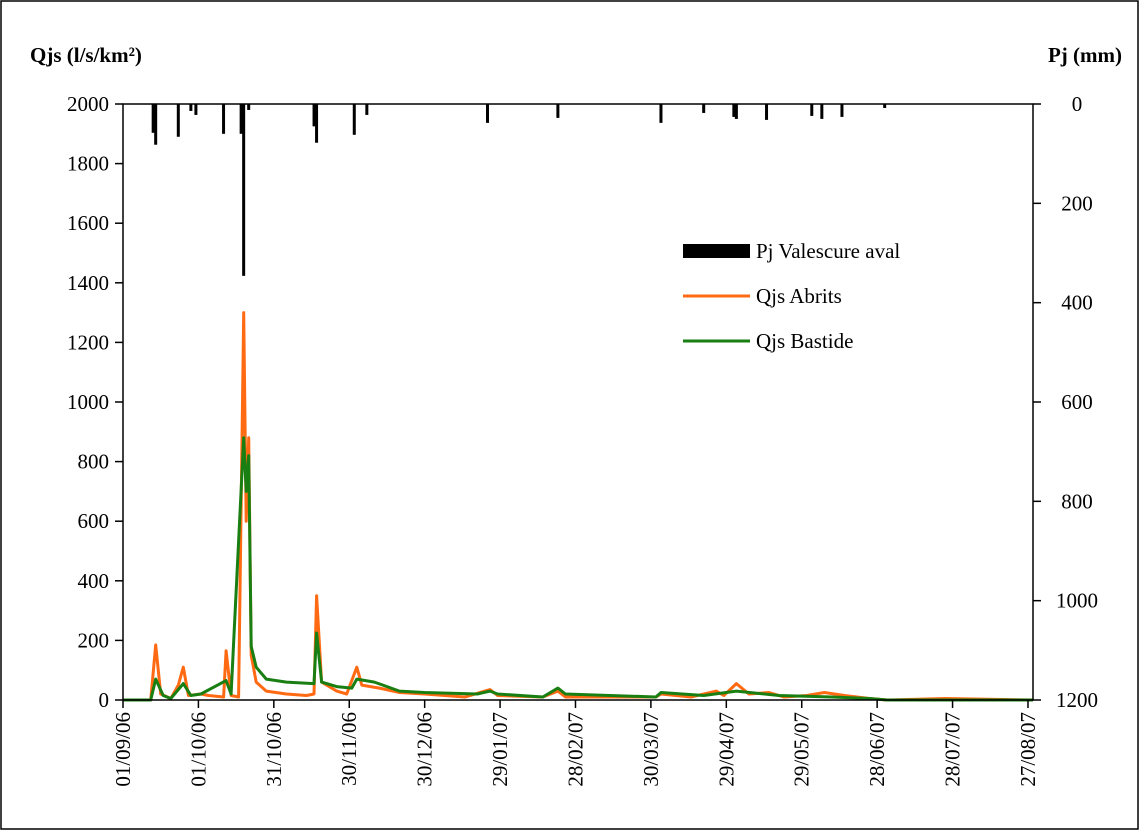 This screenshot has width=1139, height=835. Describe the element at coordinates (88, 283) in the screenshot. I see `y-tick-label: 1400` at that location.